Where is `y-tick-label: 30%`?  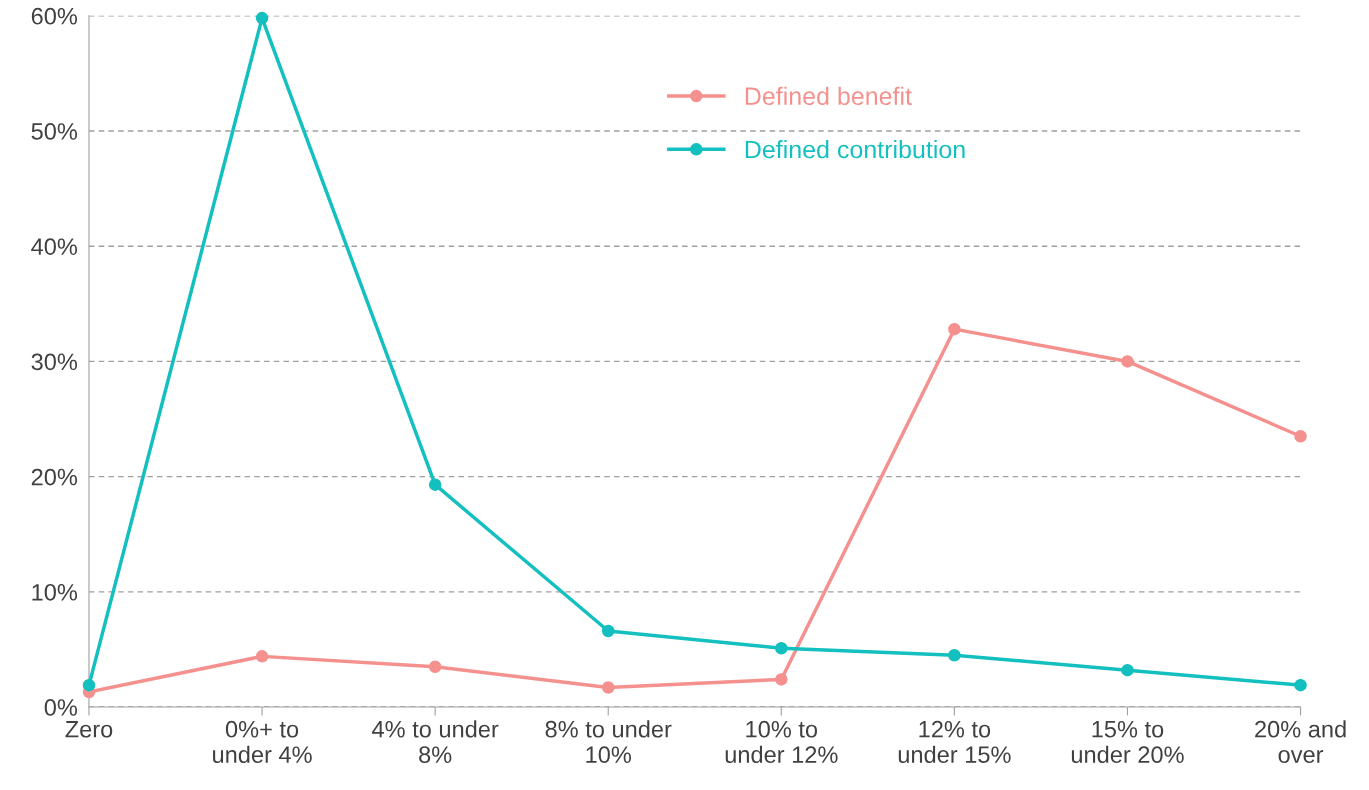 y-tick-label: 30% is located at coordinates (54, 362).